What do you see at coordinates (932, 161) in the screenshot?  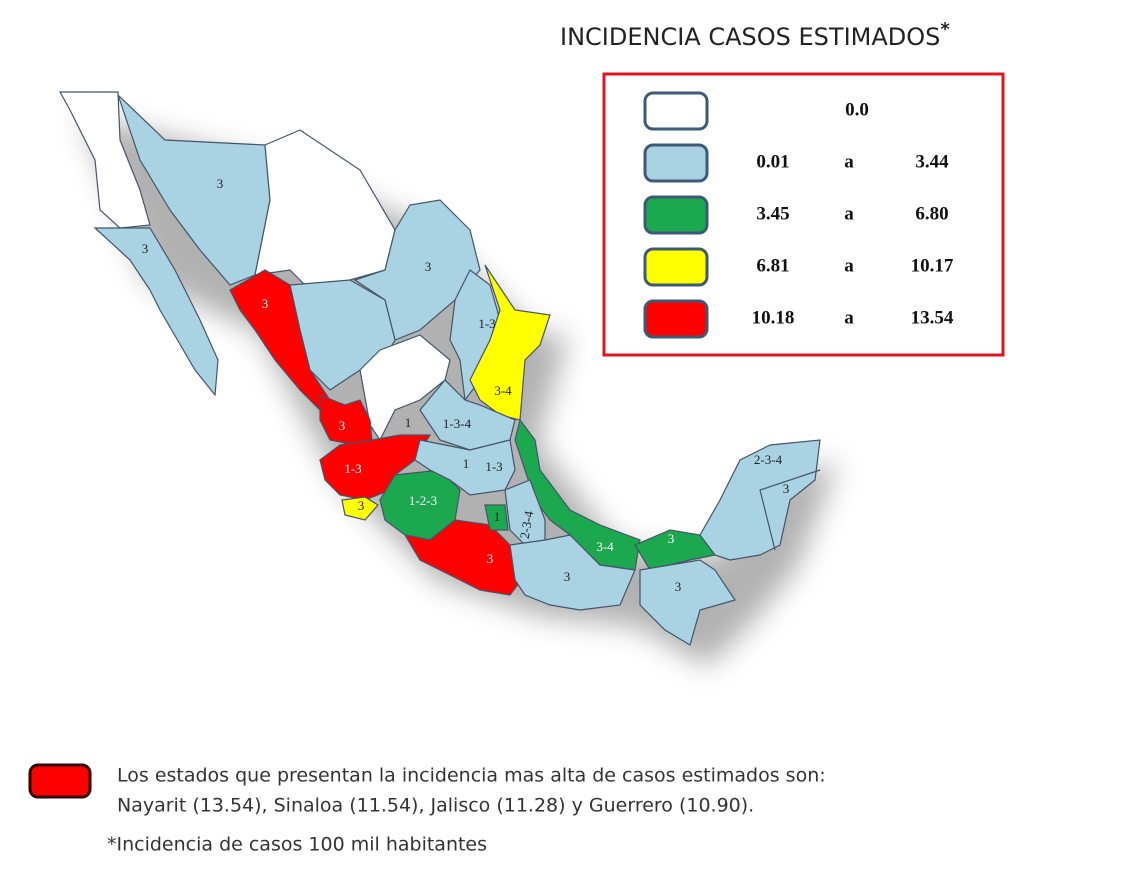 I see `legend-to: 3.44` at bounding box center [932, 161].